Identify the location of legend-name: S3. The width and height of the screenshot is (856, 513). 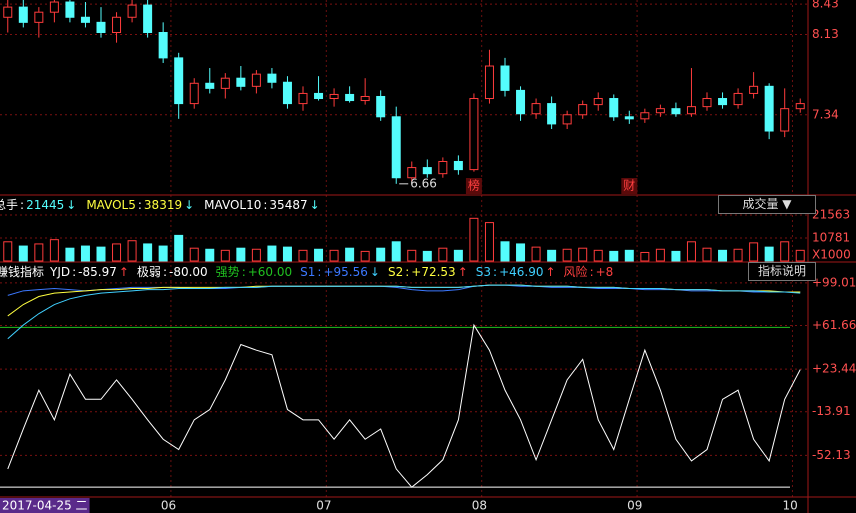
(483, 272).